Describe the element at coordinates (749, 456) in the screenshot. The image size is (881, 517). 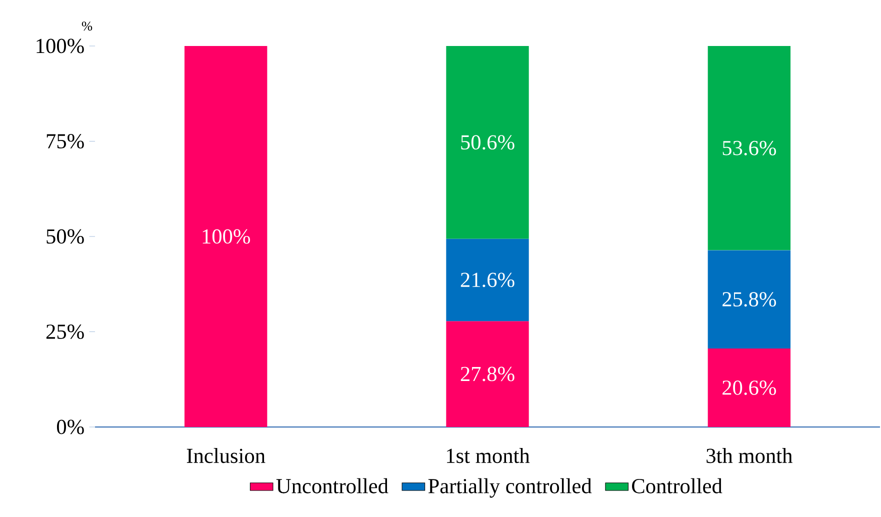
I see `x-tick-label: 3th month` at that location.